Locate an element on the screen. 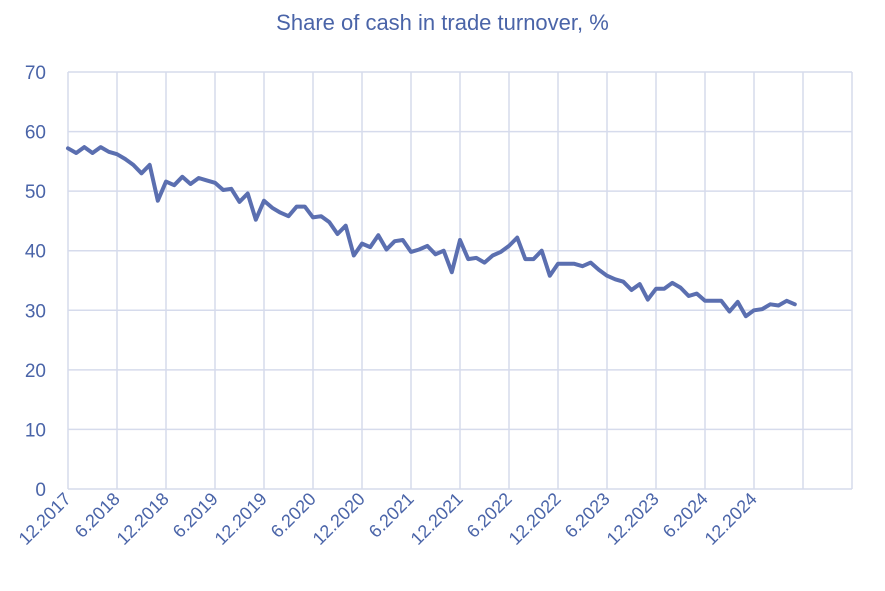 This screenshot has height=591, width=885. x-tick-label: 12.2023 is located at coordinates (633, 519).